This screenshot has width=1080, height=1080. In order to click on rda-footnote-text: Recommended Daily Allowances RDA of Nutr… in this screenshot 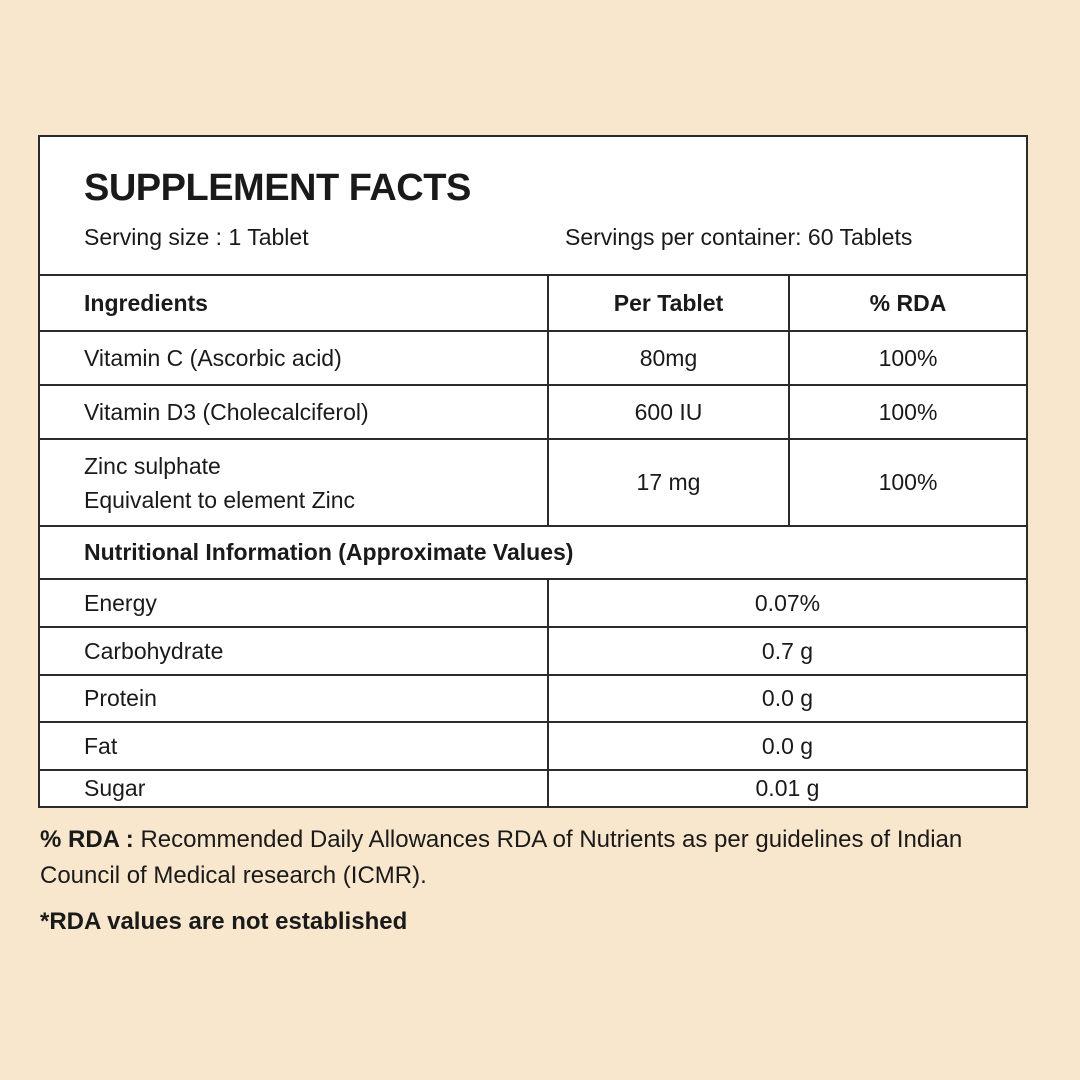, I will do `click(501, 857)`.